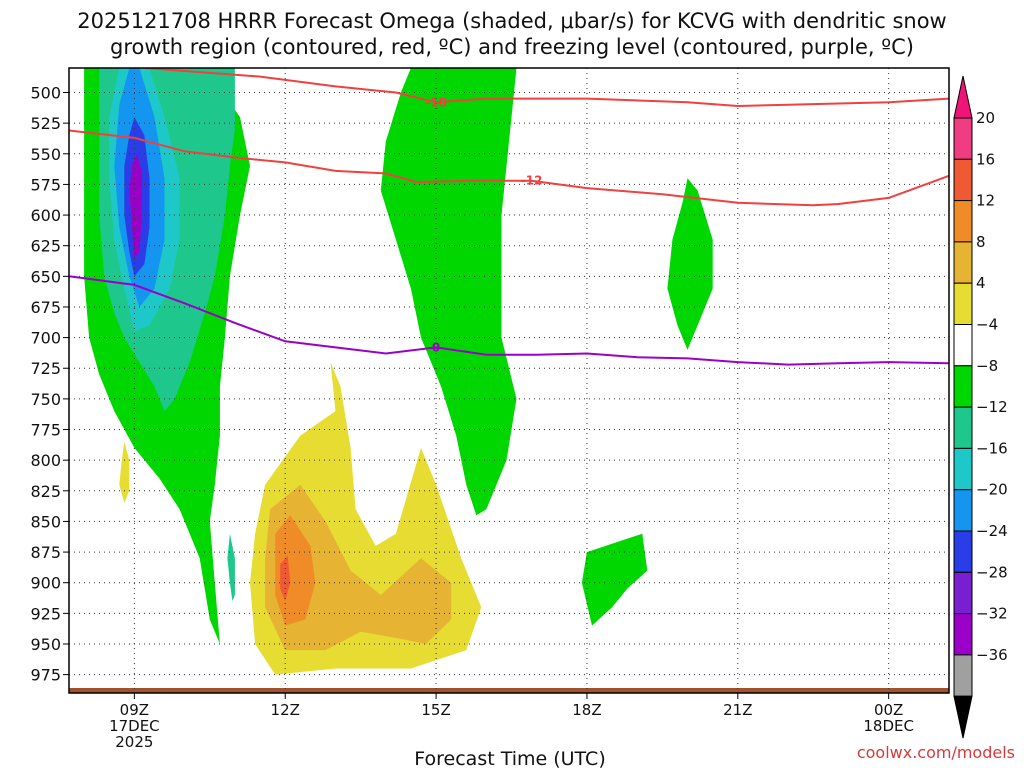 Image resolution: width=1024 pixels, height=768 pixels. Describe the element at coordinates (134, 726) in the screenshot. I see `x-tick-label: 17DEC` at that location.